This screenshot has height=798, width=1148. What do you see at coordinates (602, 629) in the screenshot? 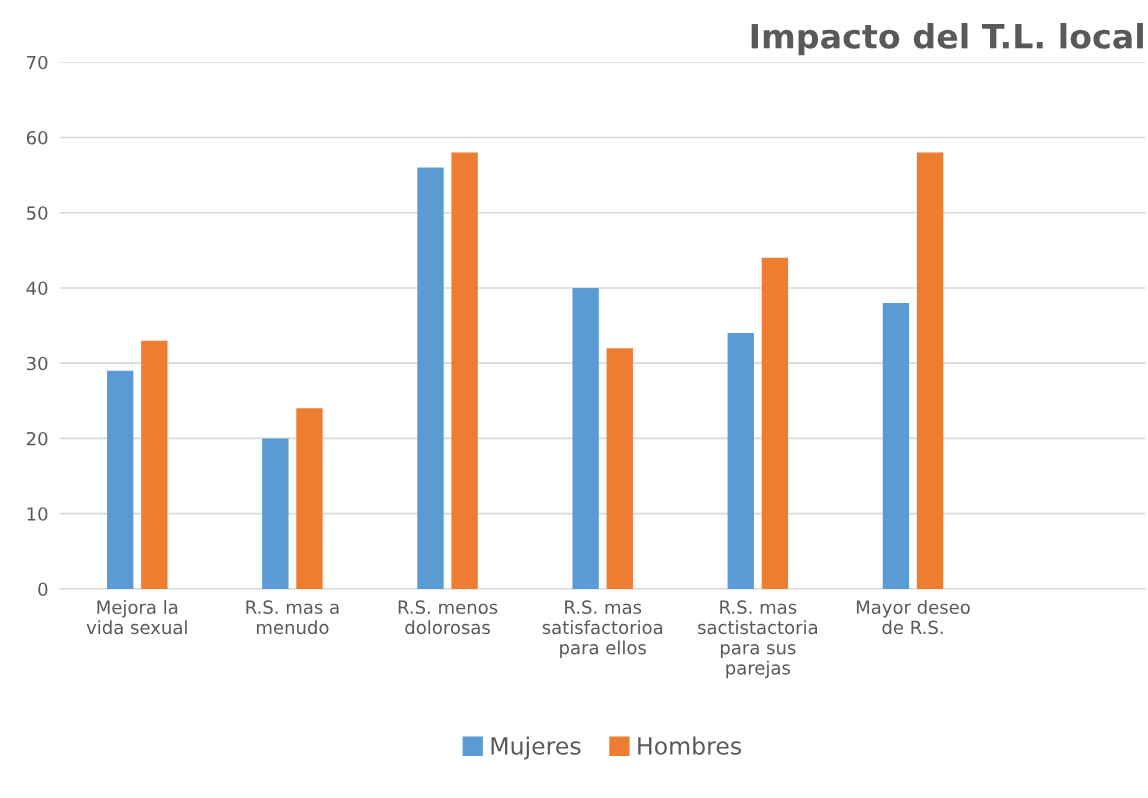
I see `x-tick-label: R.S. mas satisfactorioa para ellos` at bounding box center [602, 629].